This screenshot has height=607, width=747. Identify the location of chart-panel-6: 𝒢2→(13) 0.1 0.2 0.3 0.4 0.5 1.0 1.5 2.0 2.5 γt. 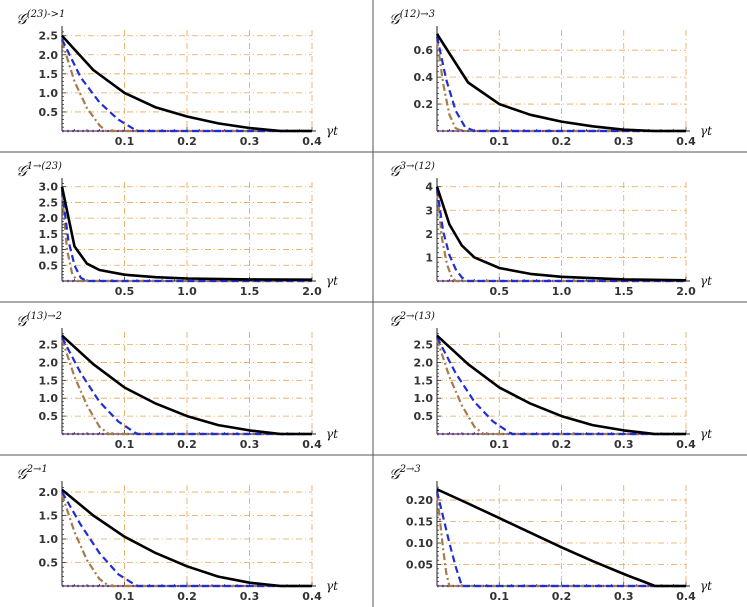
(550, 381).